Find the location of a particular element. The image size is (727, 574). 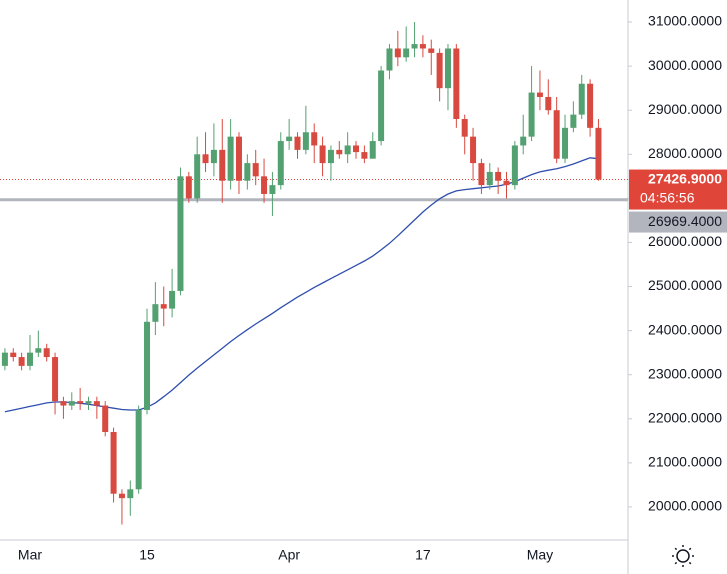

y-tick-label: 31000.0000 is located at coordinates (685, 21).